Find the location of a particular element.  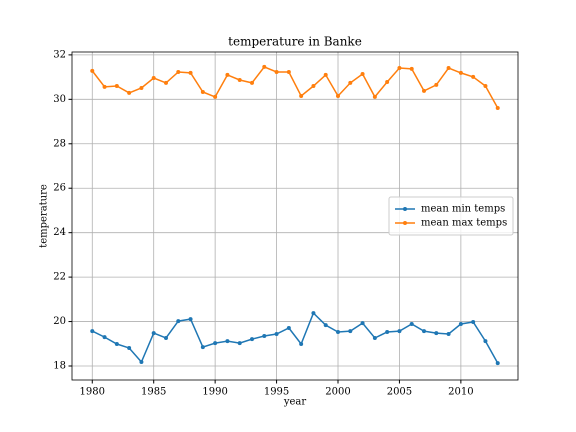

legend-label: mean min temps is located at coordinates (463, 209).